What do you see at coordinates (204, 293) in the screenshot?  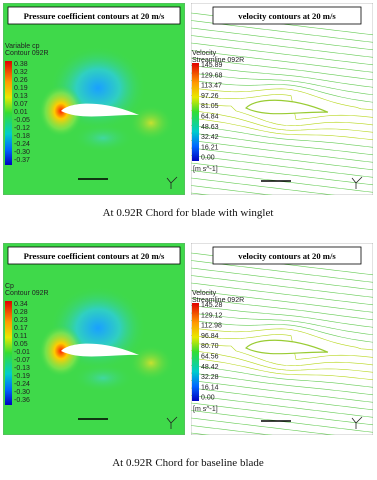 I see `legend-title: Velocity` at bounding box center [204, 293].